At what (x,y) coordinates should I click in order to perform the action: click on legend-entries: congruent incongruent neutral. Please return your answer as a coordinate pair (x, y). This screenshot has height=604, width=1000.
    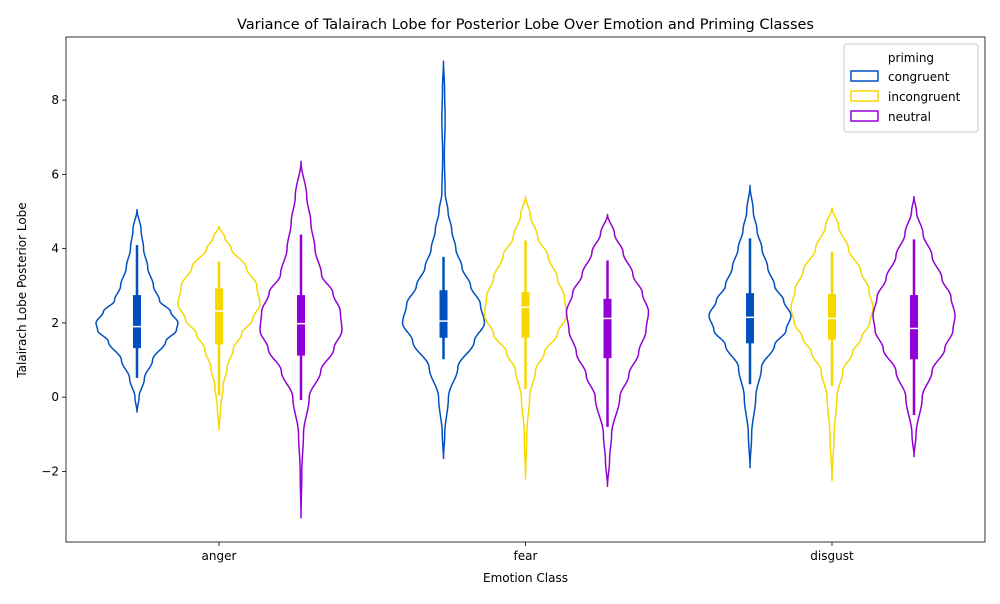
    Looking at the image, I should click on (905, 97).